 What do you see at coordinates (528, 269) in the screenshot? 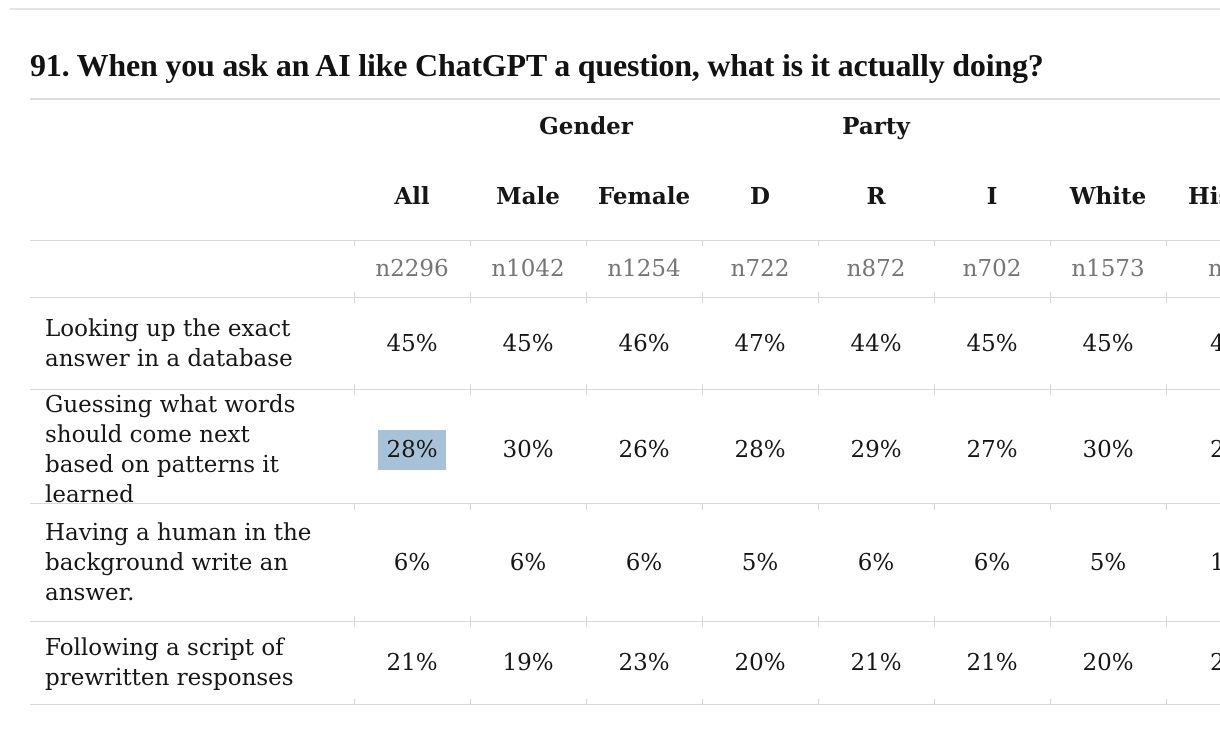
I see `sample-size-male: n1042` at bounding box center [528, 269].